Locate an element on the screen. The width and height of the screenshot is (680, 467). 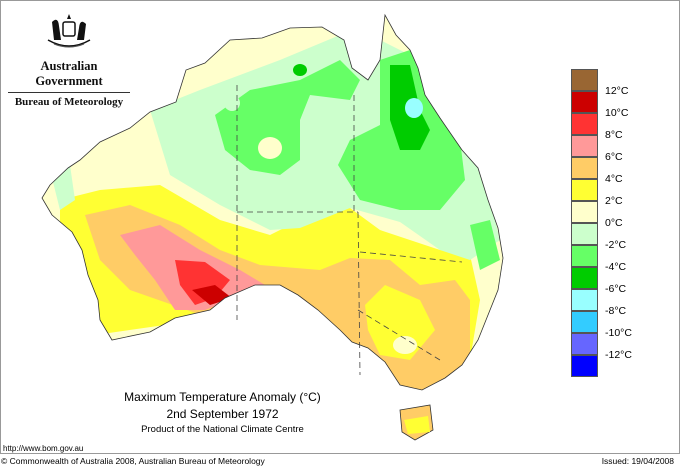
legend-label: -8°C is located at coordinates (616, 311).